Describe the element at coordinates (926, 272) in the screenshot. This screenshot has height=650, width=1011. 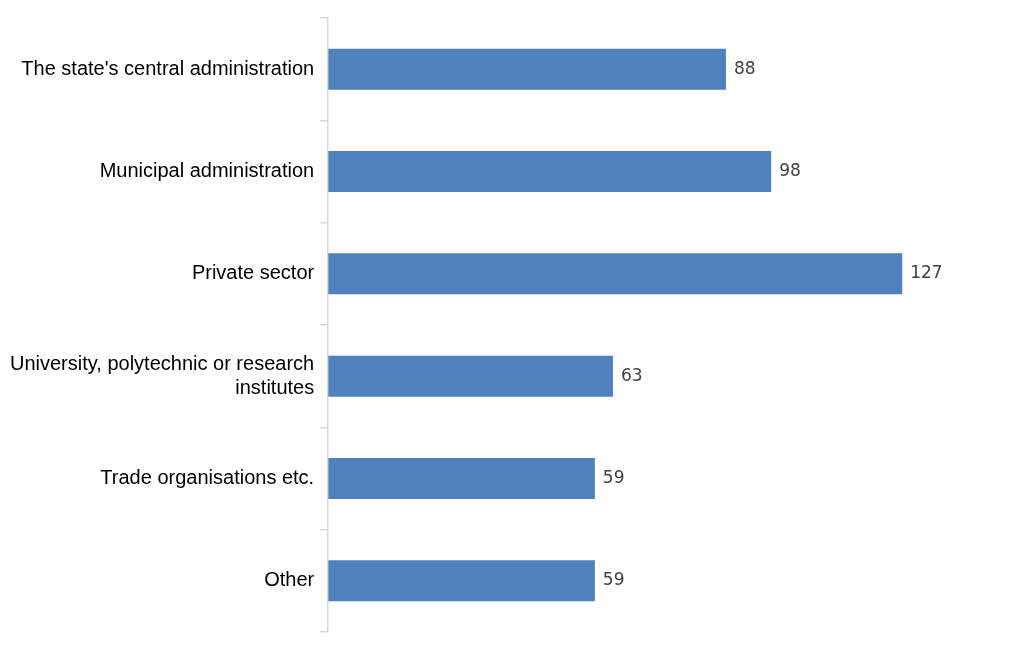
I see `data-label: 127` at that location.